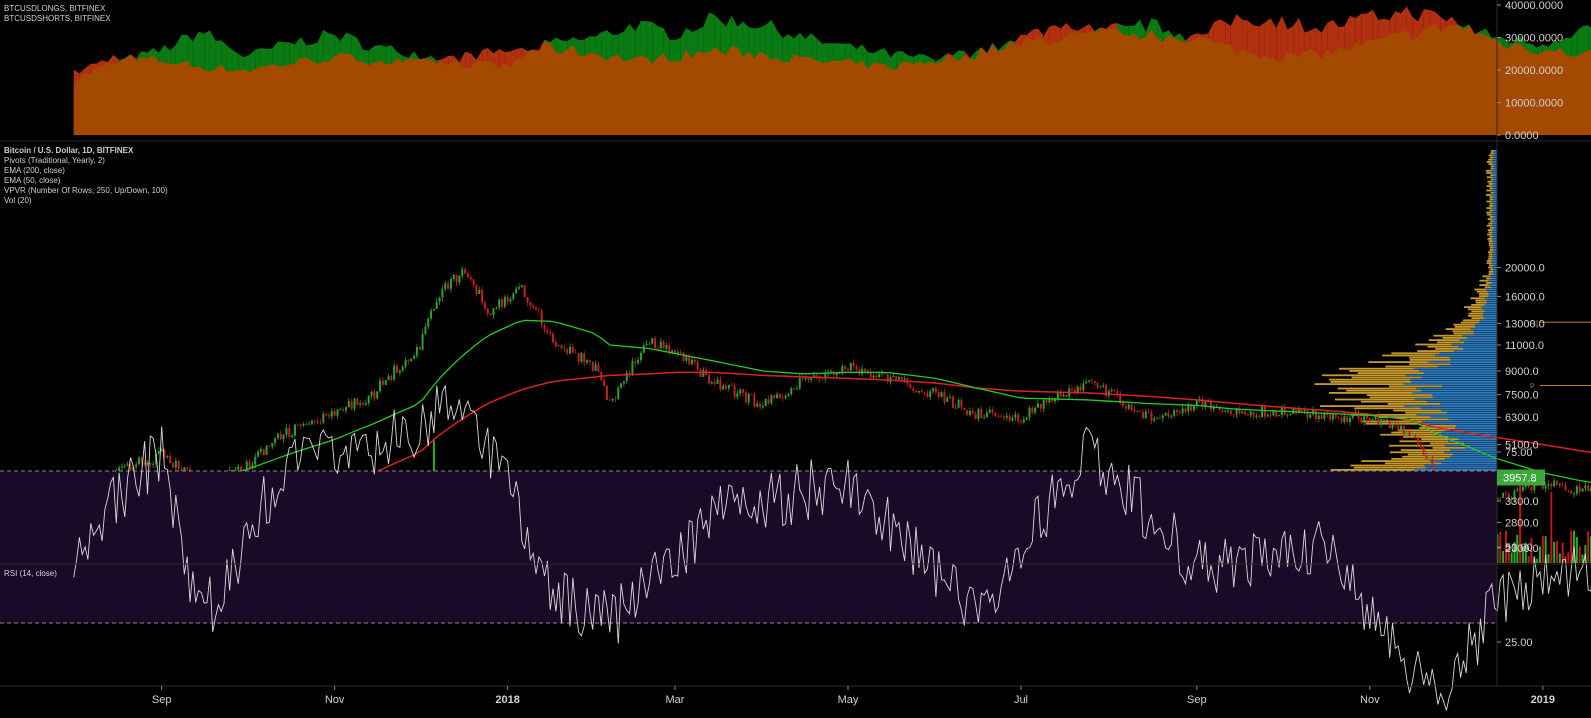  I want to click on legend-ema50: EMA (50, close), so click(32, 180).